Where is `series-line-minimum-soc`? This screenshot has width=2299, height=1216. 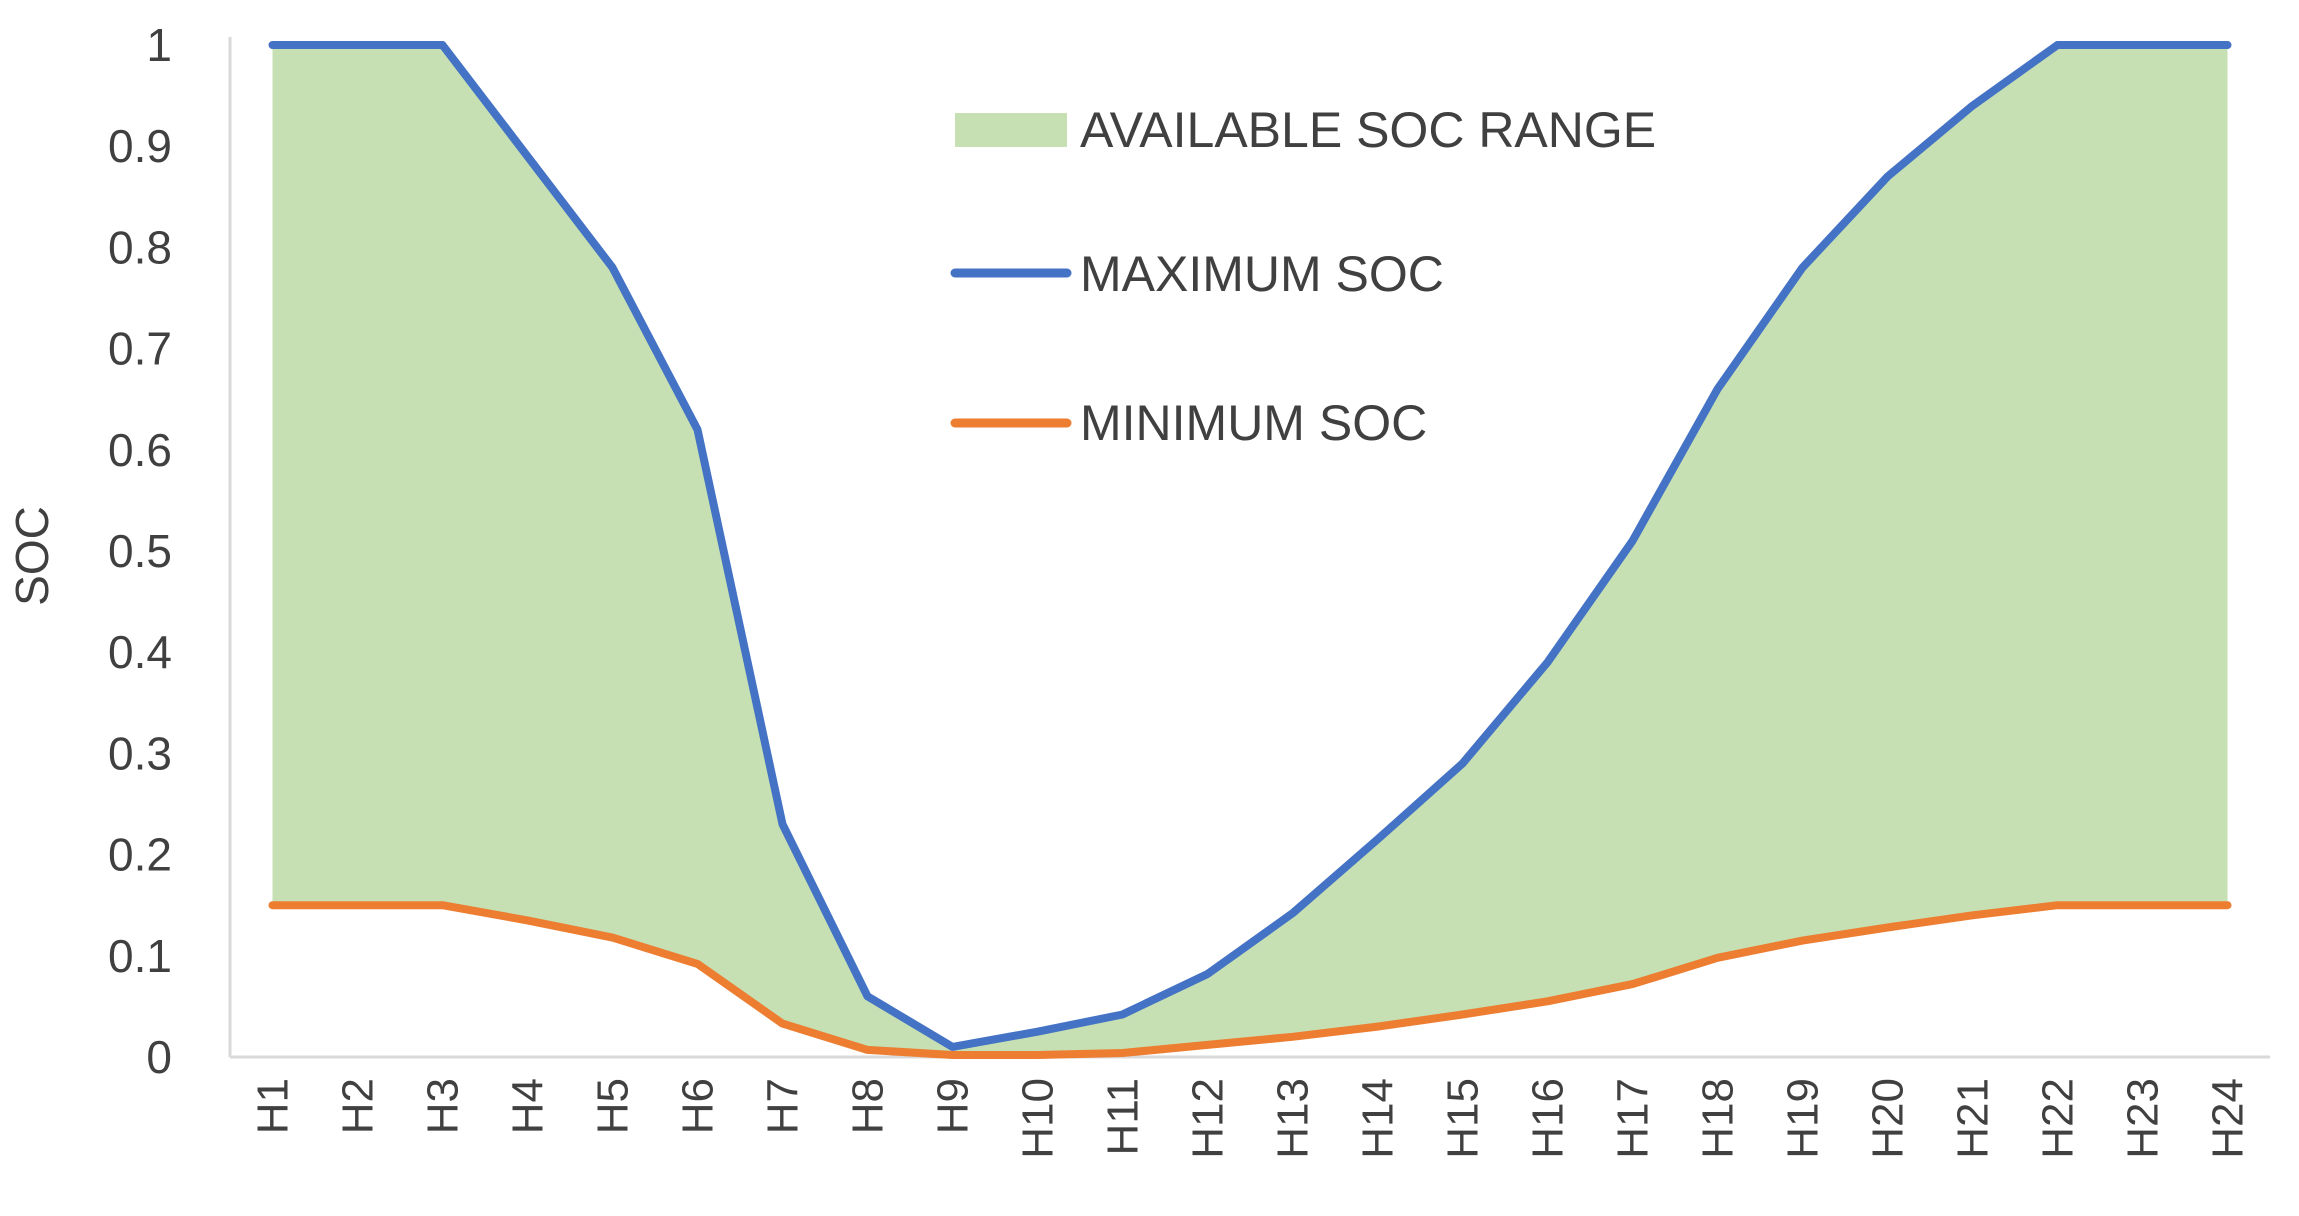 series-line-minimum-soc is located at coordinates (1250, 980).